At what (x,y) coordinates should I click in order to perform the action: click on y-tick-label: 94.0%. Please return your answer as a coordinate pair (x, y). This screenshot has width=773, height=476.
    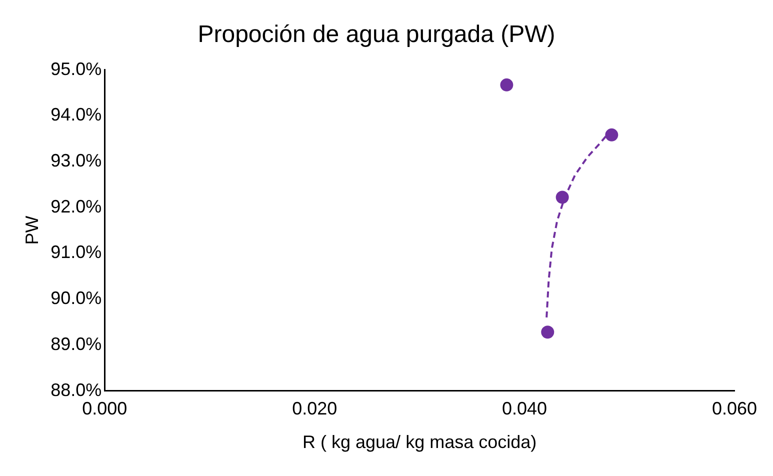
    Looking at the image, I should click on (76, 114).